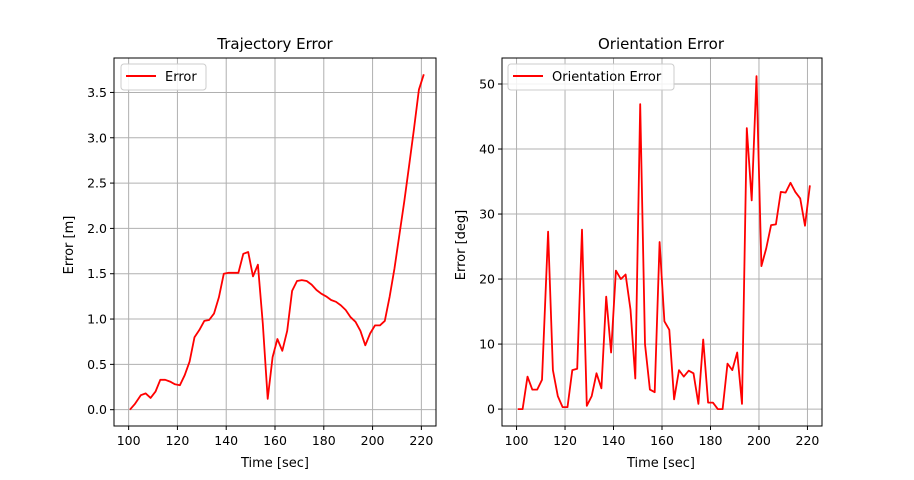 The width and height of the screenshot is (914, 480). What do you see at coordinates (97, 409) in the screenshot?
I see `y-tick-label: 0.0` at bounding box center [97, 409].